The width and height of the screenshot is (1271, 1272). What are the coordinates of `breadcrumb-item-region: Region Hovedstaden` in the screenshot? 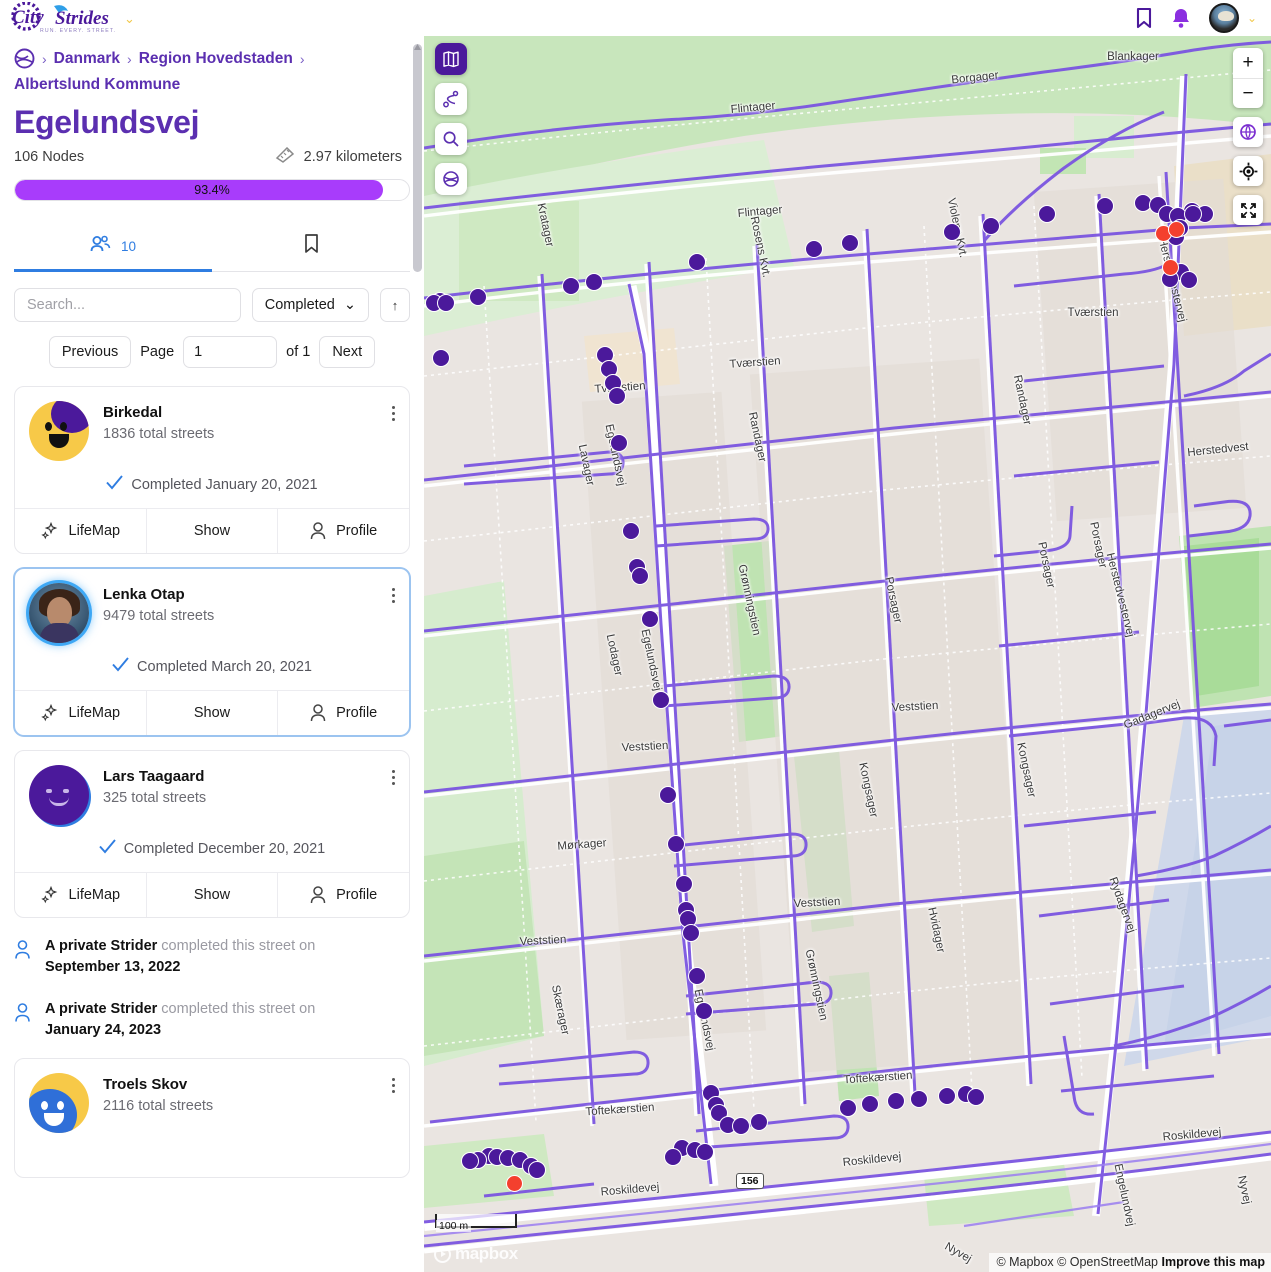 It's located at (215, 58).